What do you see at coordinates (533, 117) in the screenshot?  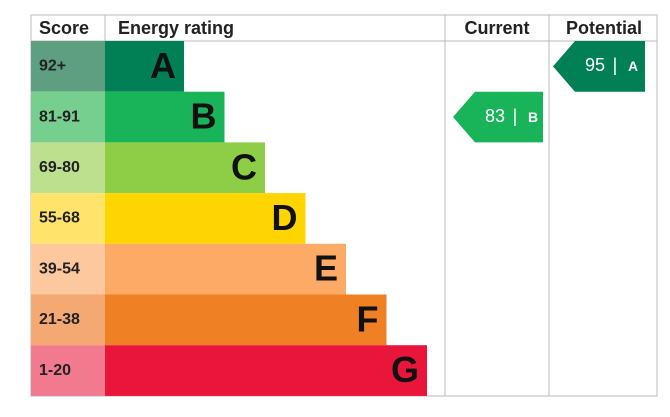 I see `current-letter: B` at bounding box center [533, 117].